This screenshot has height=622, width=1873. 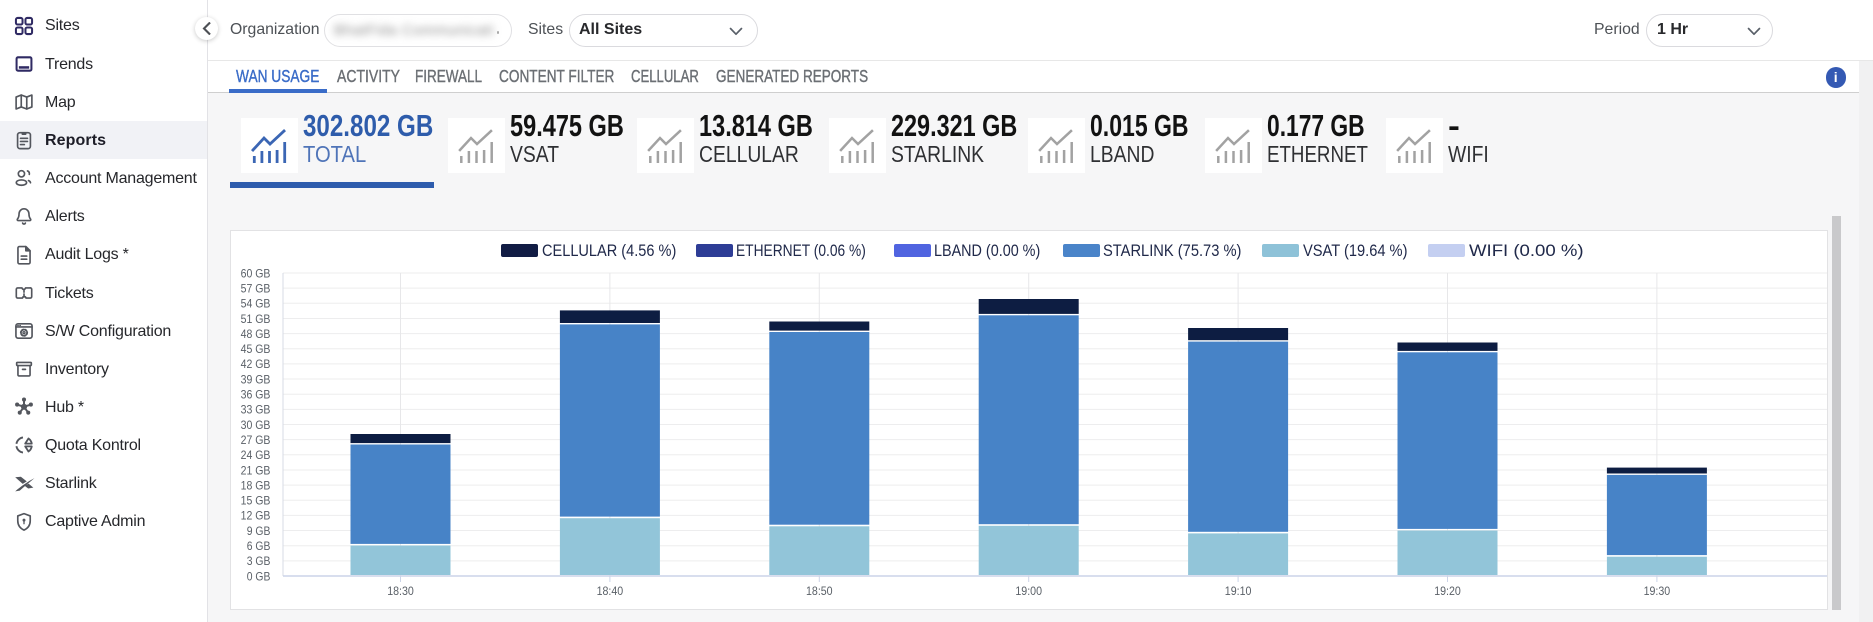 I want to click on svg-text: 15 GB, so click(x=256, y=501).